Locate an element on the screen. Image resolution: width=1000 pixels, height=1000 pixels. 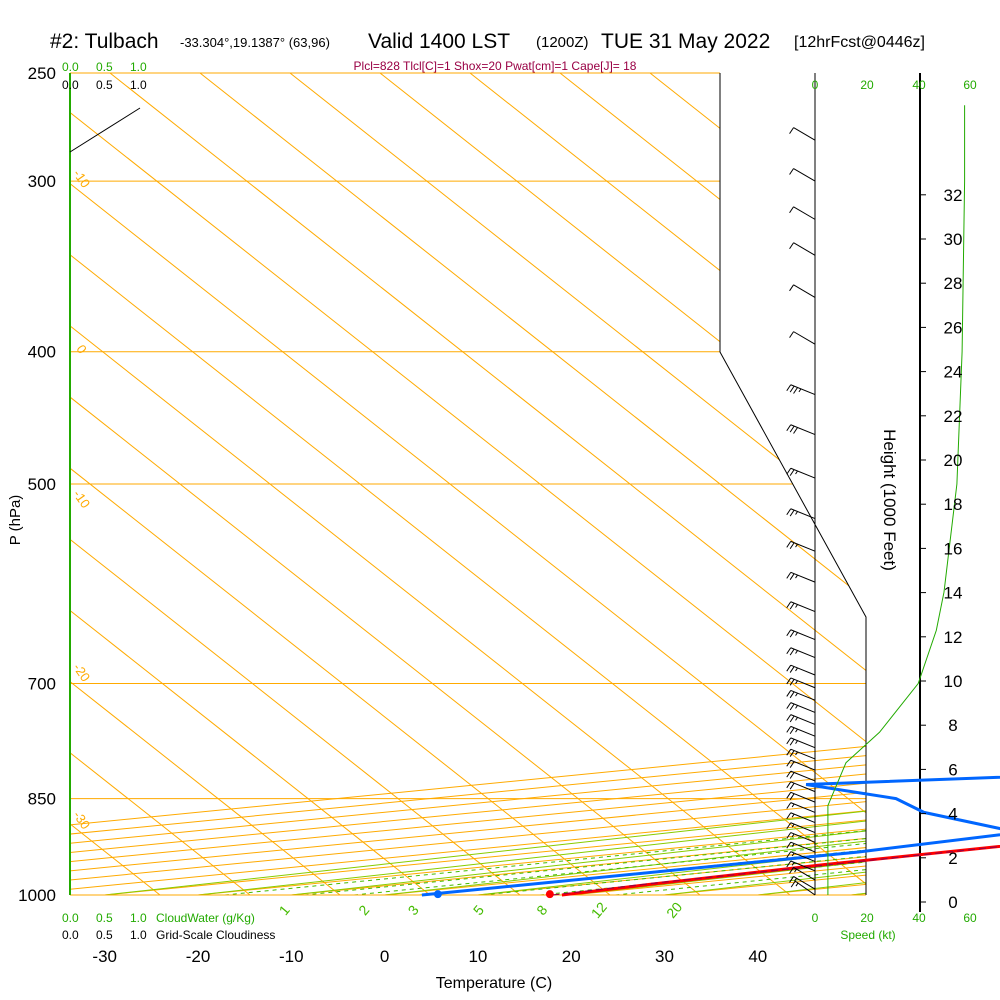
cloudiness-tick-top-2: 1.0 is located at coordinates (138, 85).